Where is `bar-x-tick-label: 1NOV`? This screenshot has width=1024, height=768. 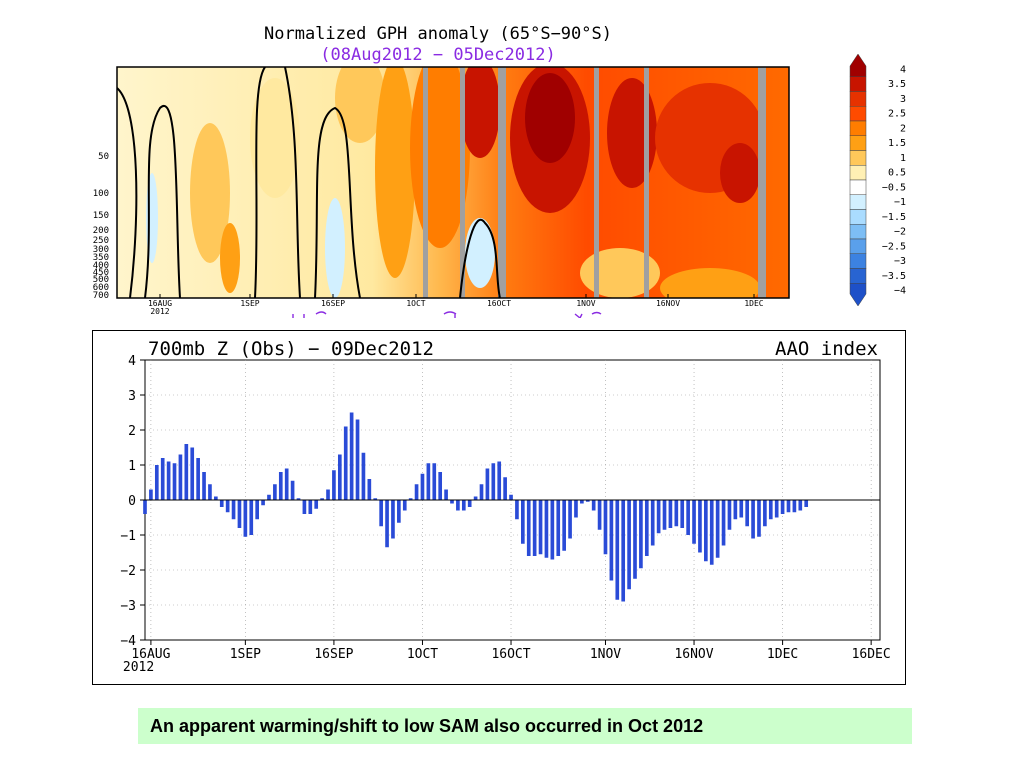
bar-x-tick-label: 1NOV is located at coordinates (605, 654).